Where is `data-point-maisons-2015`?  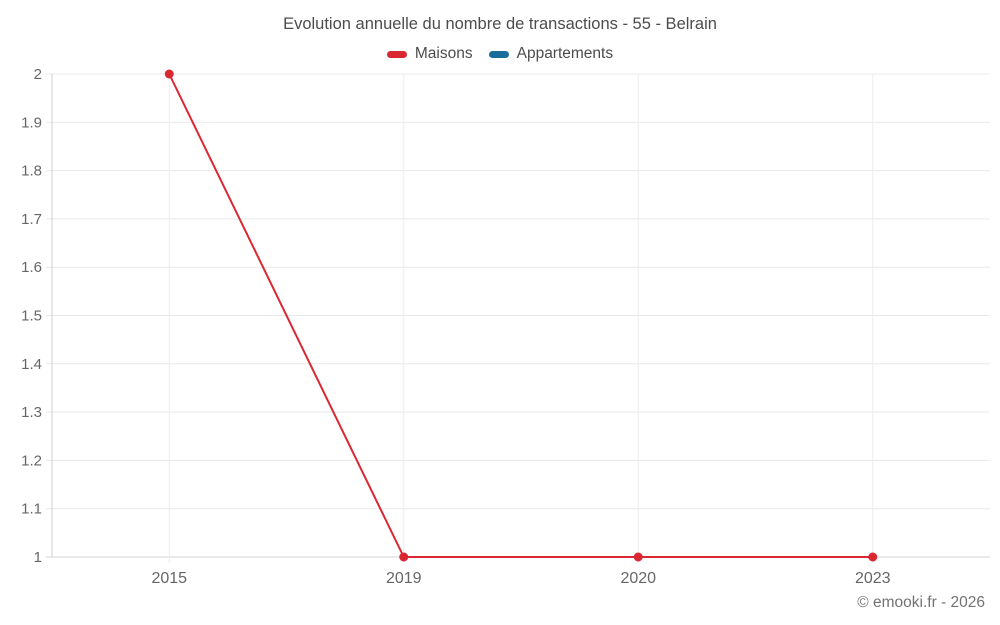
data-point-maisons-2015 is located at coordinates (169, 74).